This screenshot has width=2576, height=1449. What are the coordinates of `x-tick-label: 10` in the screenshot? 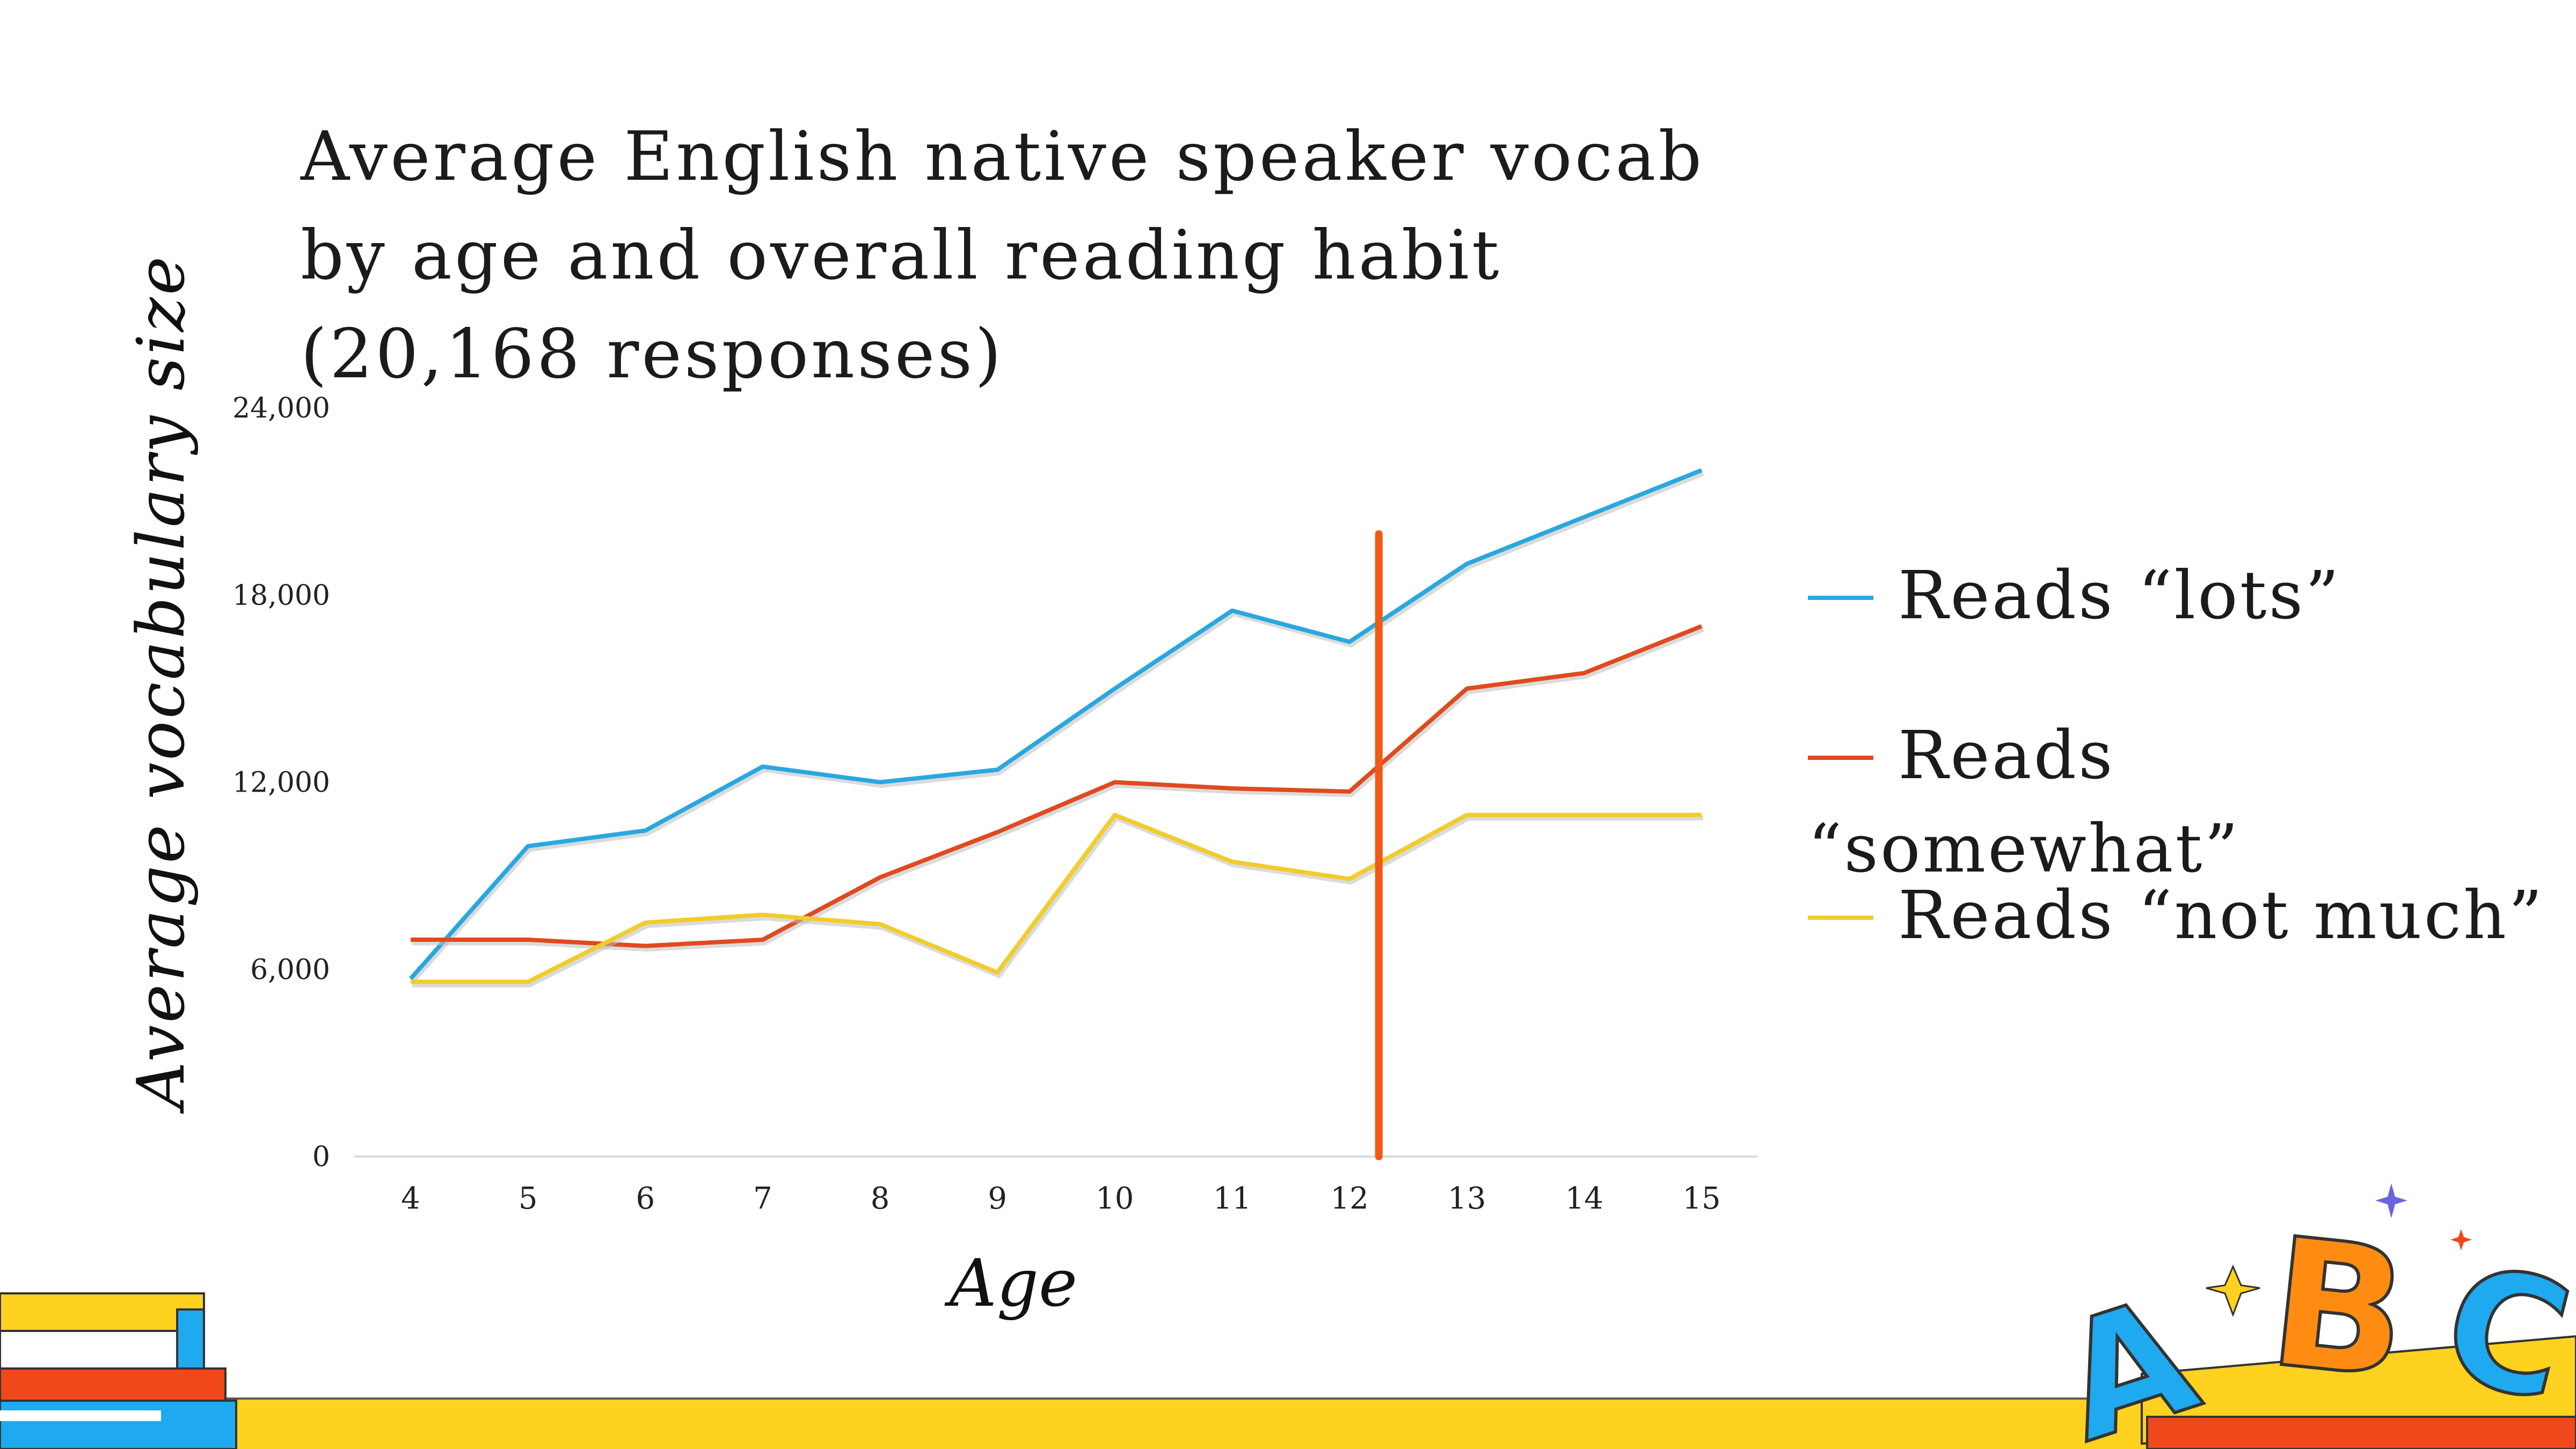 It's located at (1115, 1198).